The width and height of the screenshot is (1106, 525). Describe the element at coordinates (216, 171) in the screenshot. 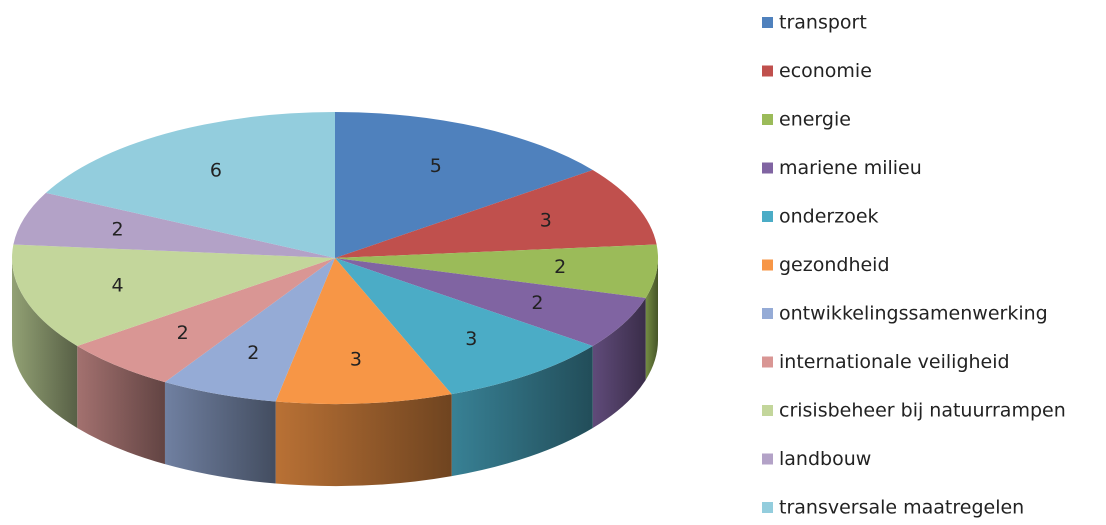

I see `data-label: 6` at that location.